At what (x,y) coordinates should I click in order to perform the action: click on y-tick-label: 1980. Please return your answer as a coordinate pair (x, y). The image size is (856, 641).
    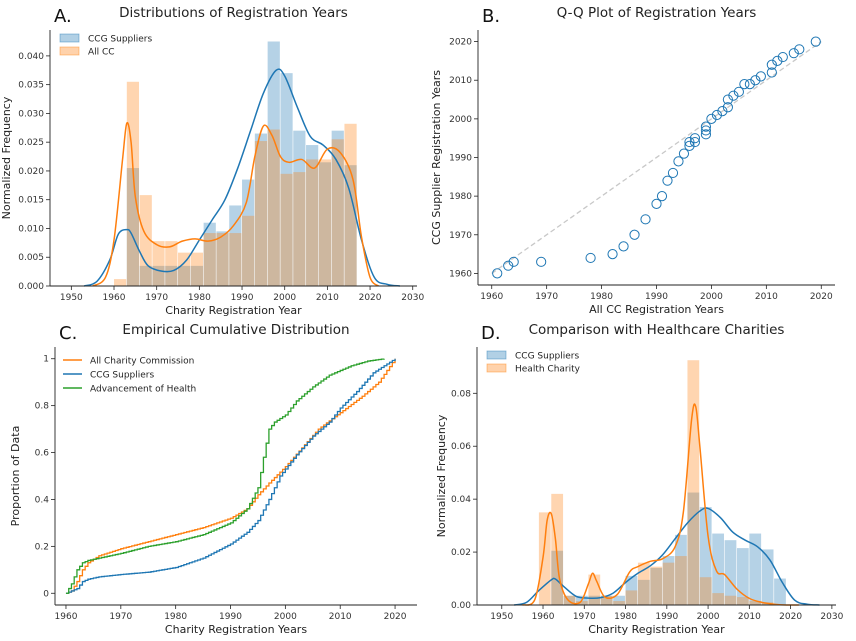
    Looking at the image, I should click on (460, 197).